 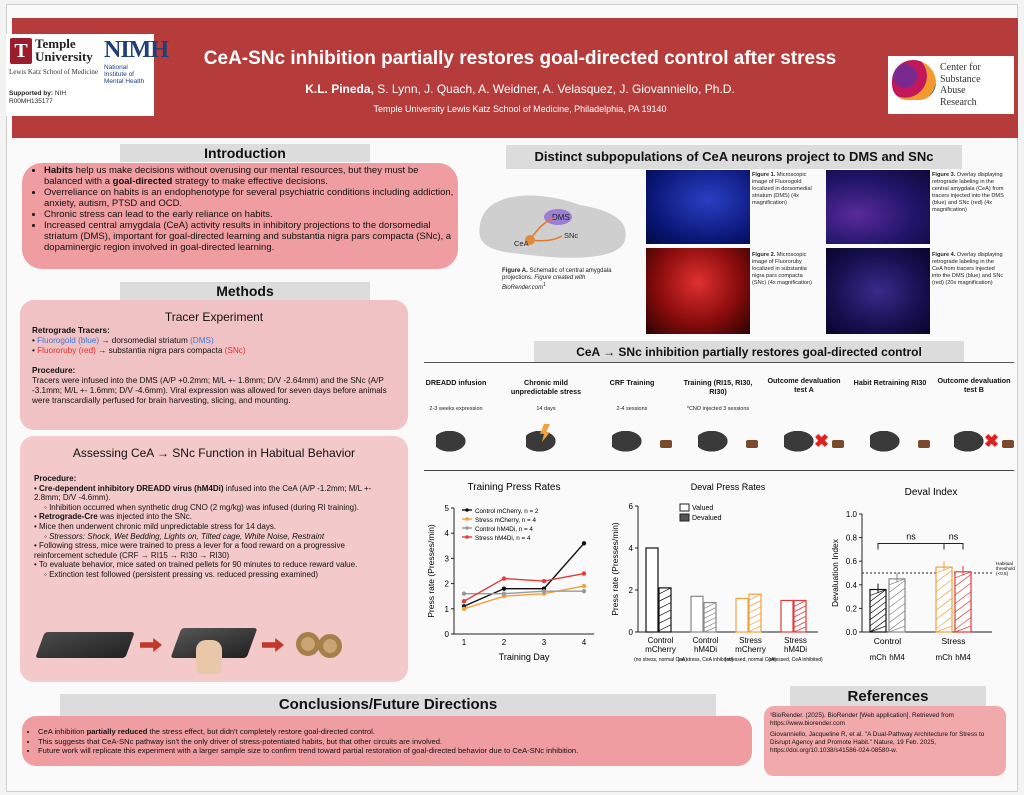 What do you see at coordinates (750, 640) in the screenshot?
I see `x-tick-label: Stress` at bounding box center [750, 640].